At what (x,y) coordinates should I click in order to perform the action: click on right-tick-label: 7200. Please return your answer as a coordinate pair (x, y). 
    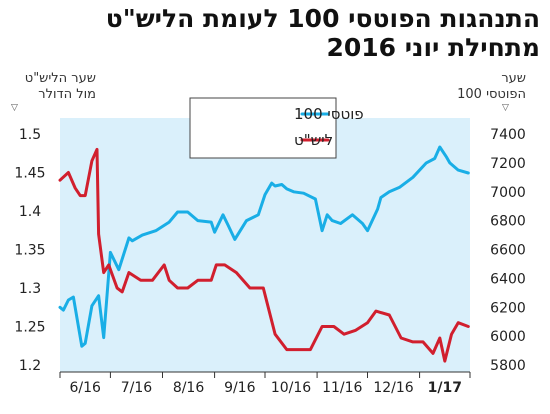
    Looking at the image, I should click on (508, 164).